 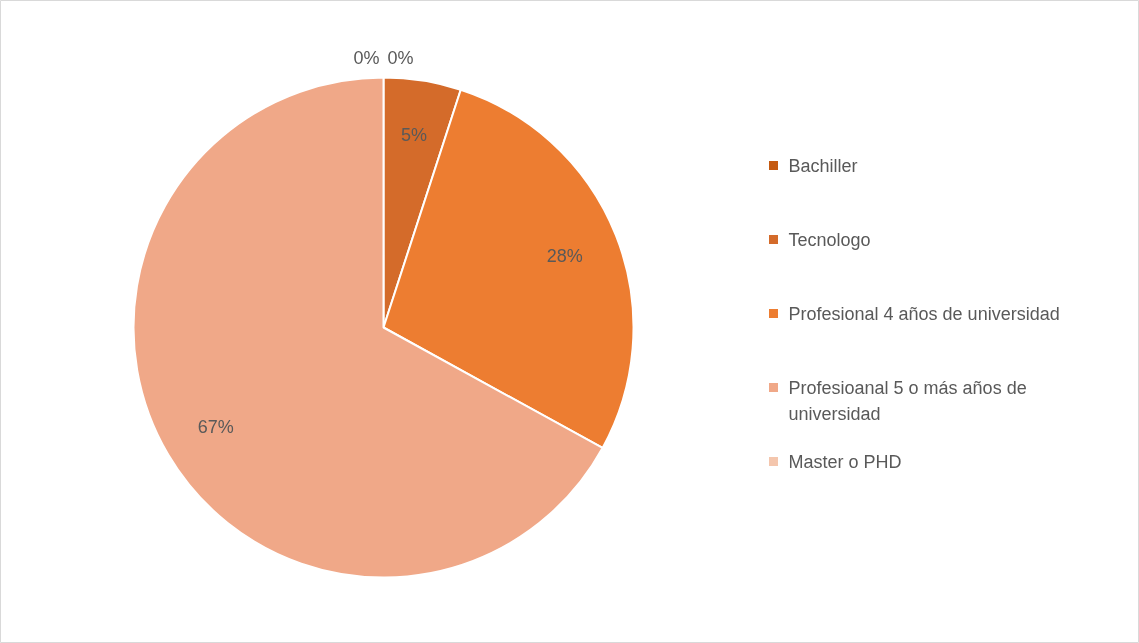 What do you see at coordinates (924, 313) in the screenshot?
I see `legend-label: Profesional 4 años de universidad` at bounding box center [924, 313].